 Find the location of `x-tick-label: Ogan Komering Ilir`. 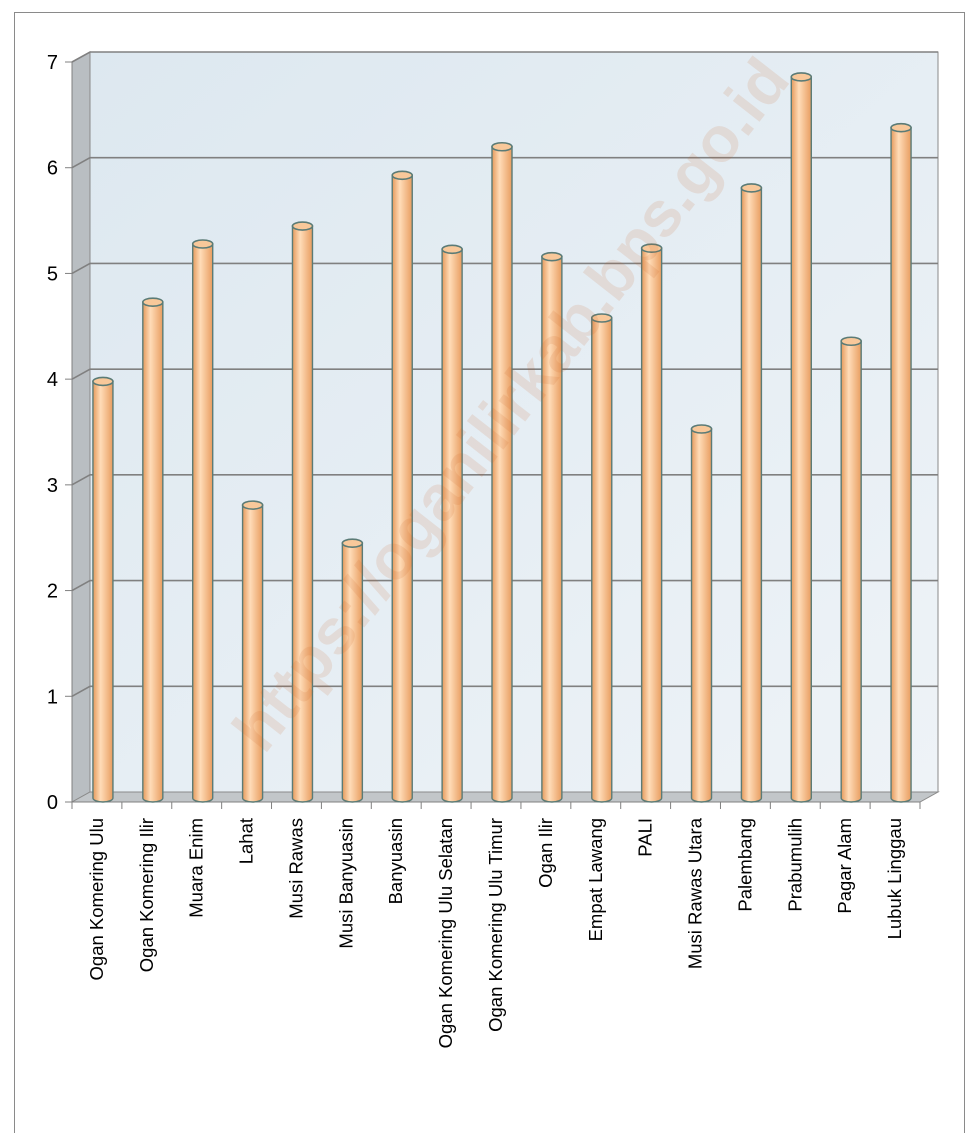

x-tick-label: Ogan Komering Ilir is located at coordinates (146, 895).